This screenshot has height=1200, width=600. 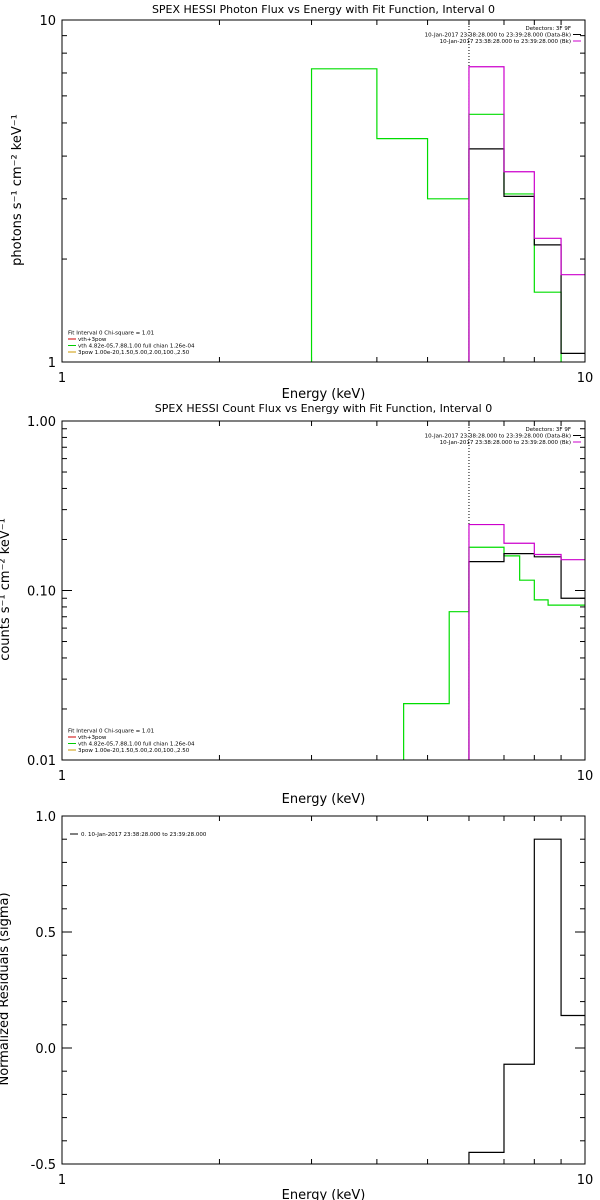 I want to click on y-axis-label: counts s⁻¹ cm⁻² keV⁻¹, so click(x=6, y=589).